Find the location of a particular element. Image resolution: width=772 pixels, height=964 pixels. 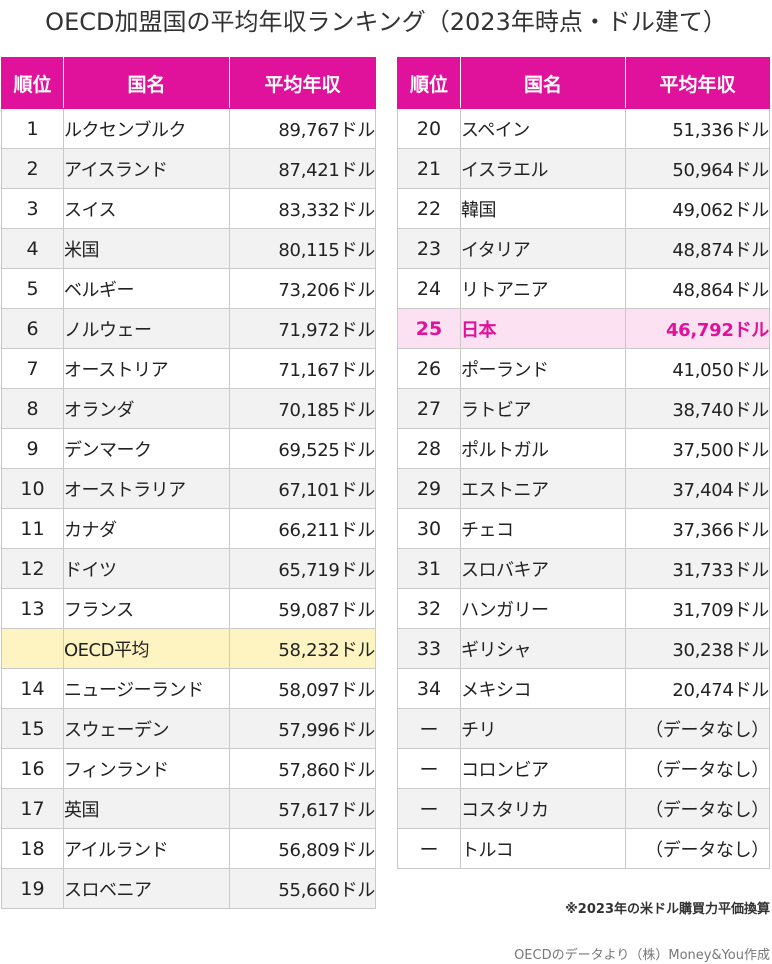

salary-cell: 67,101ドル is located at coordinates (302, 488).